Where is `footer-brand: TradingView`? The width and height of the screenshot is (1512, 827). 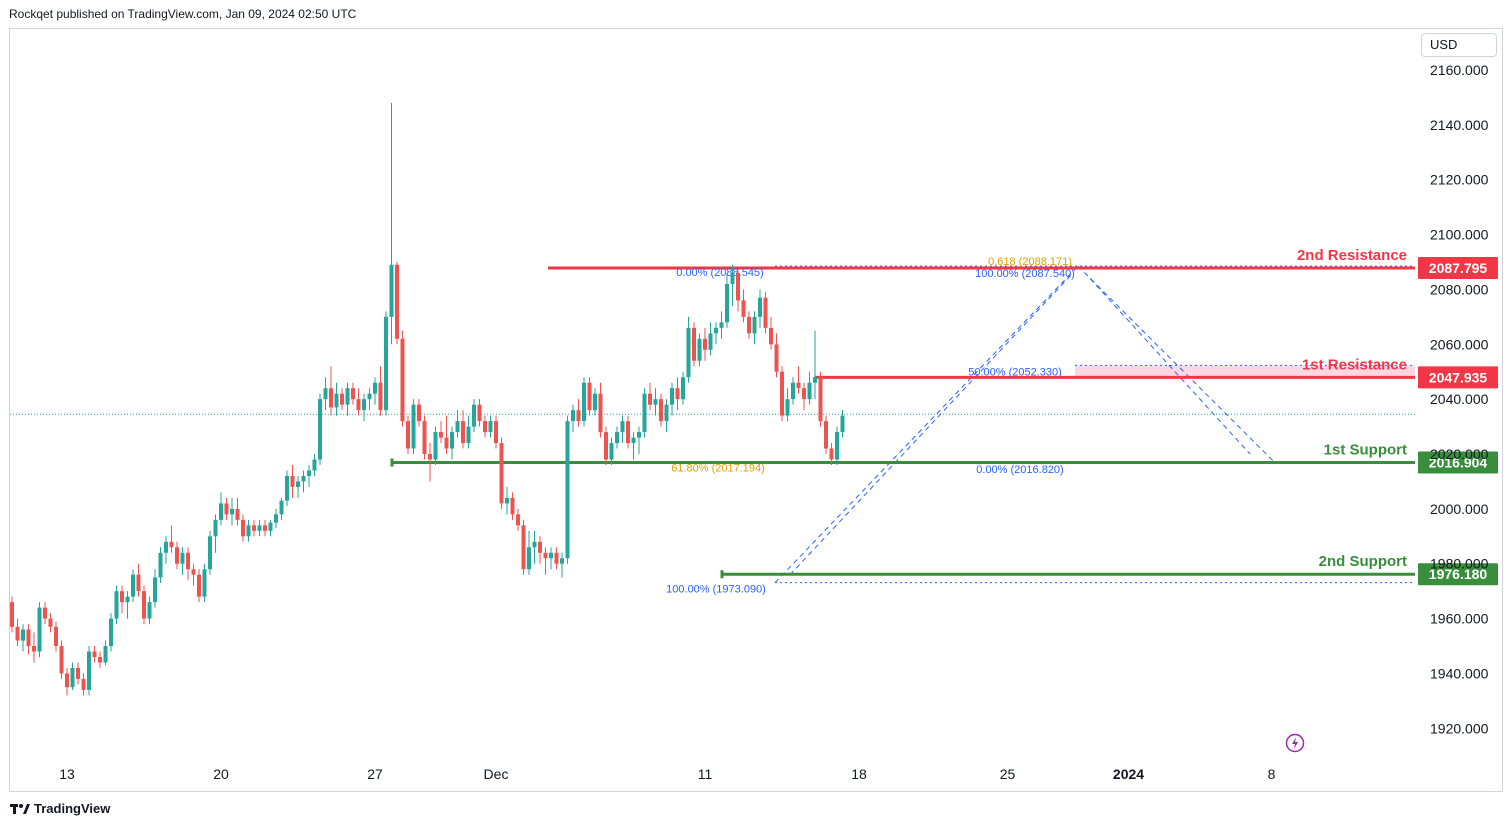 footer-brand: TradingView is located at coordinates (60, 808).